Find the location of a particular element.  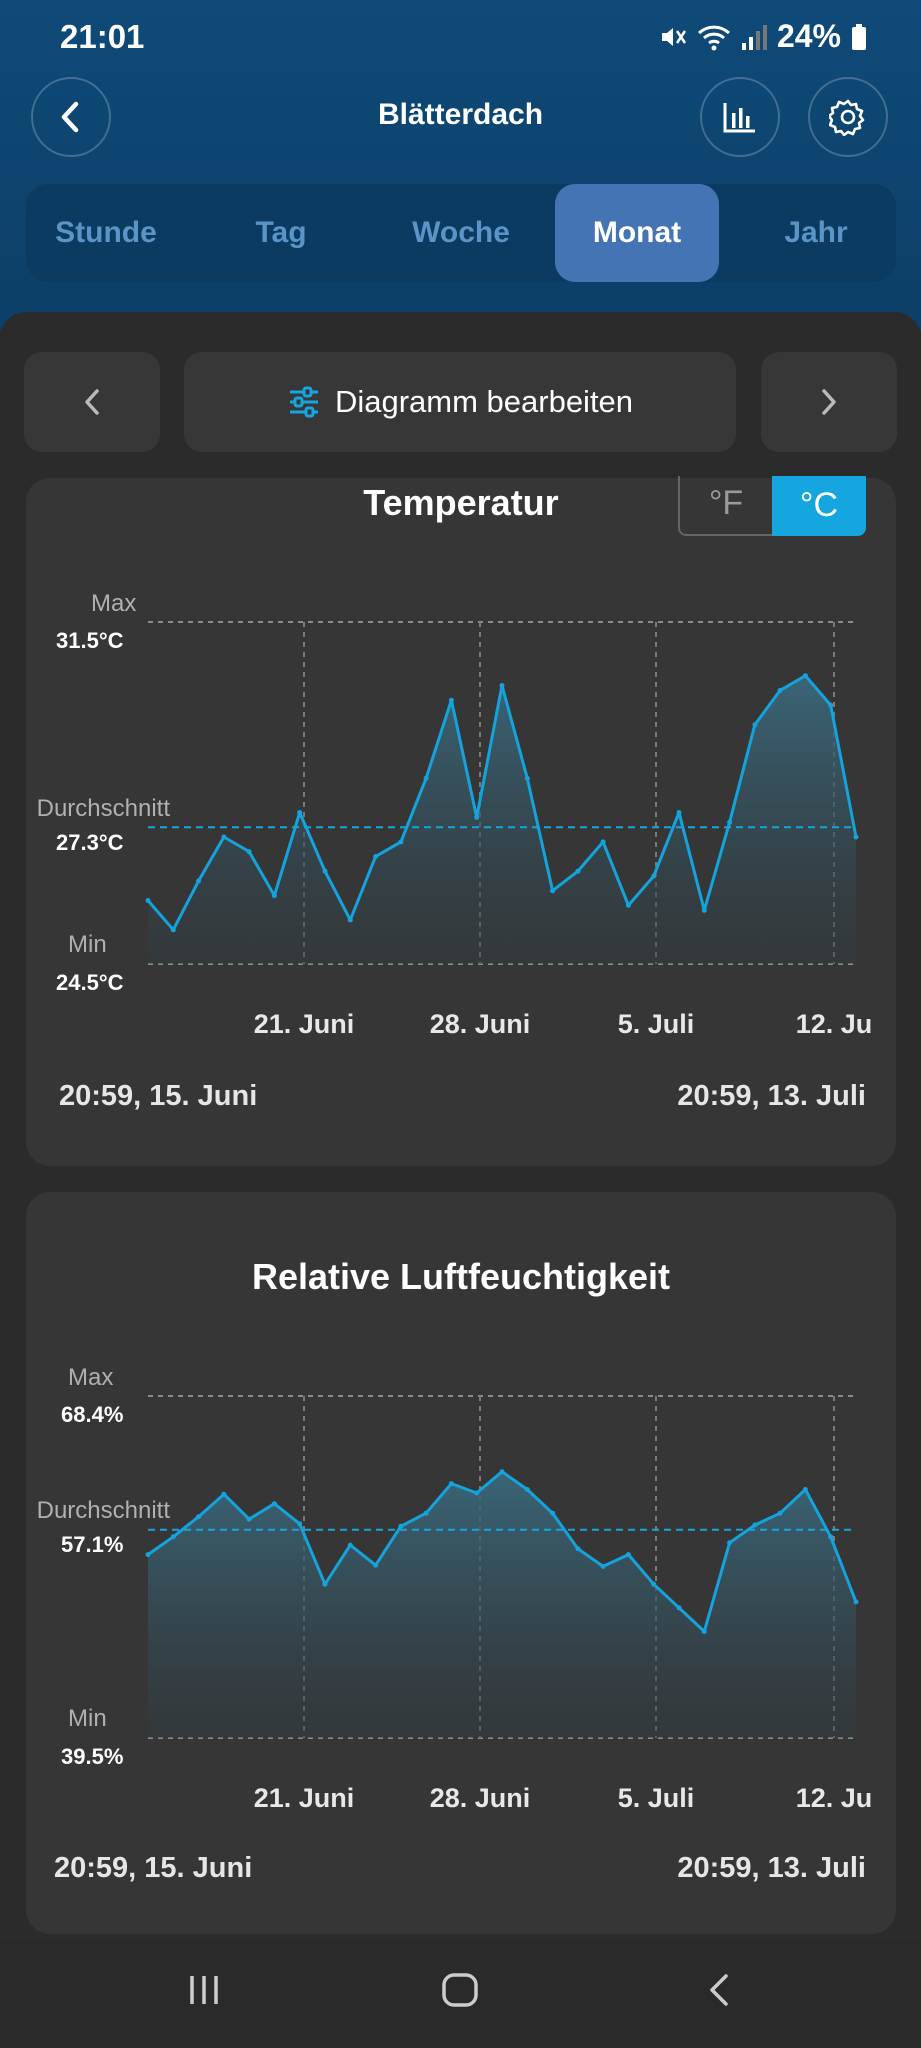

system-navigation-bar is located at coordinates (460, 1994).